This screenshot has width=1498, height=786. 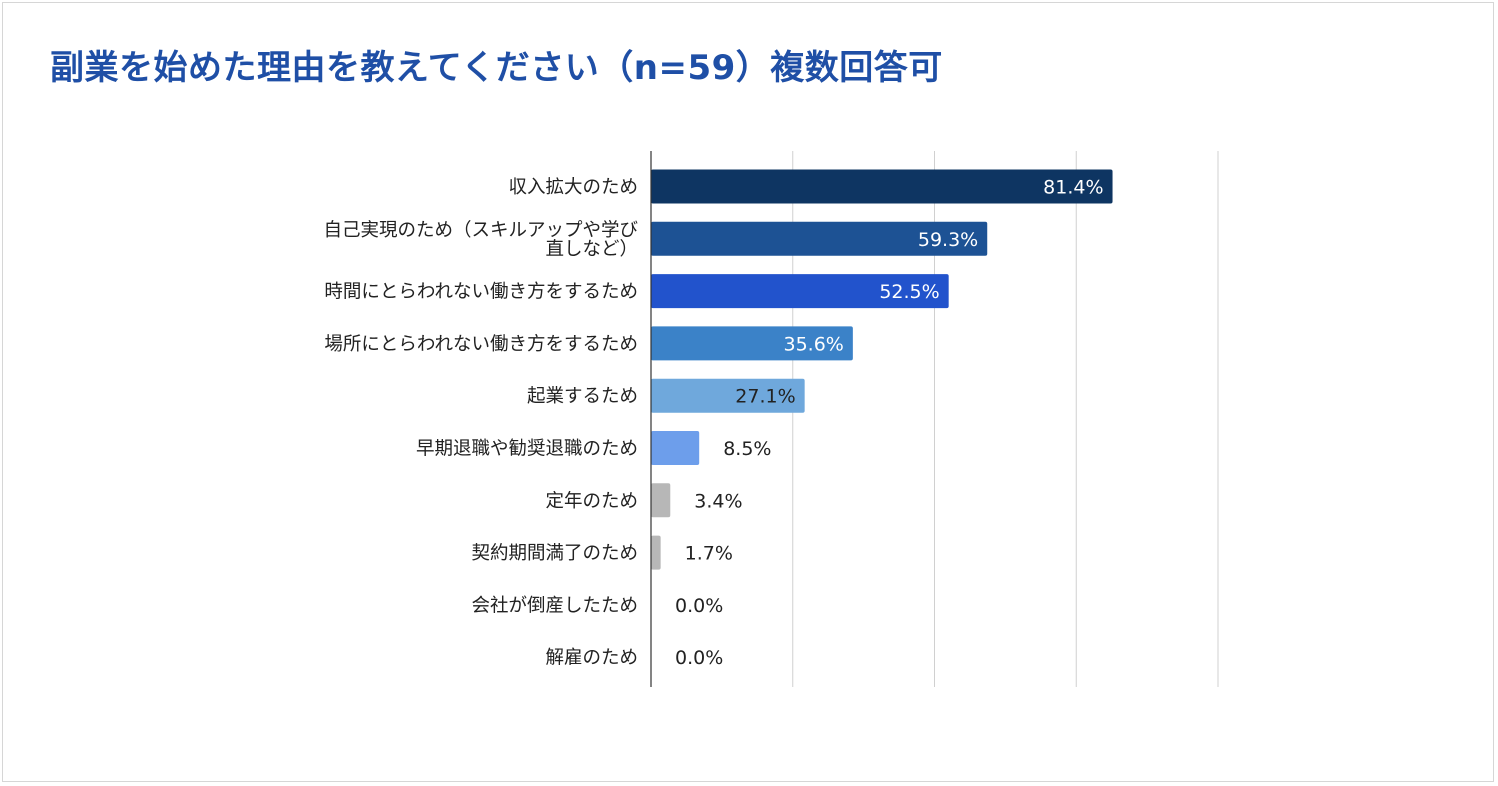 What do you see at coordinates (554, 553) in the screenshot?
I see `category-label: 契約期間満了のため` at bounding box center [554, 553].